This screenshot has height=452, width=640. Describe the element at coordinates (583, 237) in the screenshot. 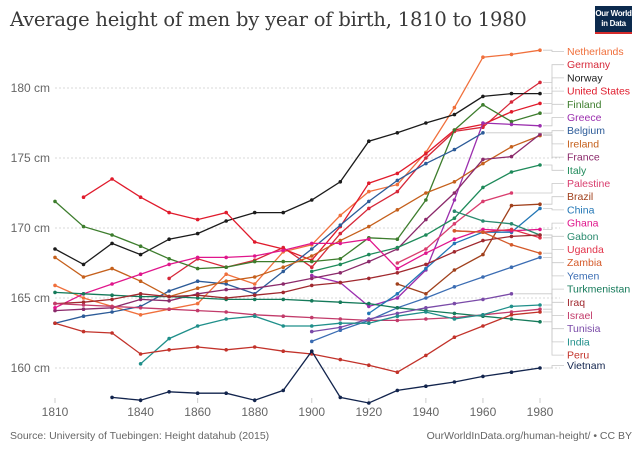

I see `legend-label: Gabon` at that location.